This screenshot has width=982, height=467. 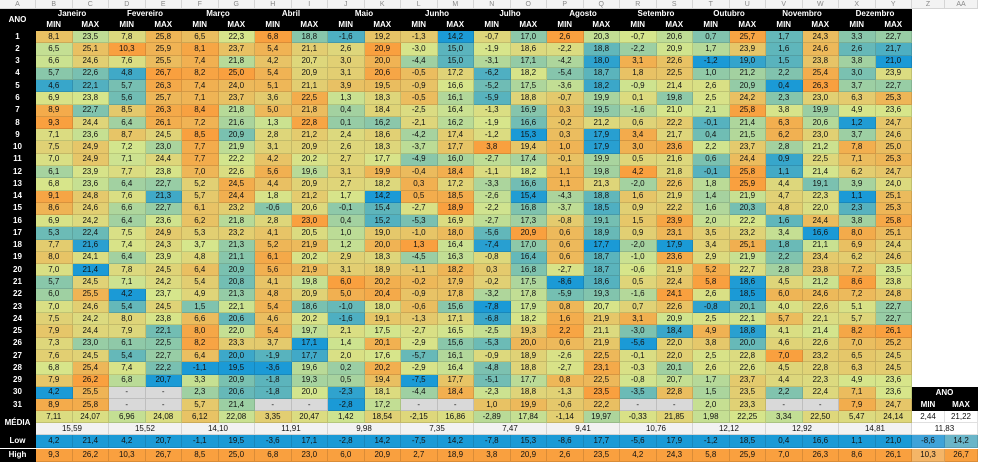 What do you see at coordinates (674, 356) in the screenshot?
I see `temp-cell: 22,0` at bounding box center [674, 356].